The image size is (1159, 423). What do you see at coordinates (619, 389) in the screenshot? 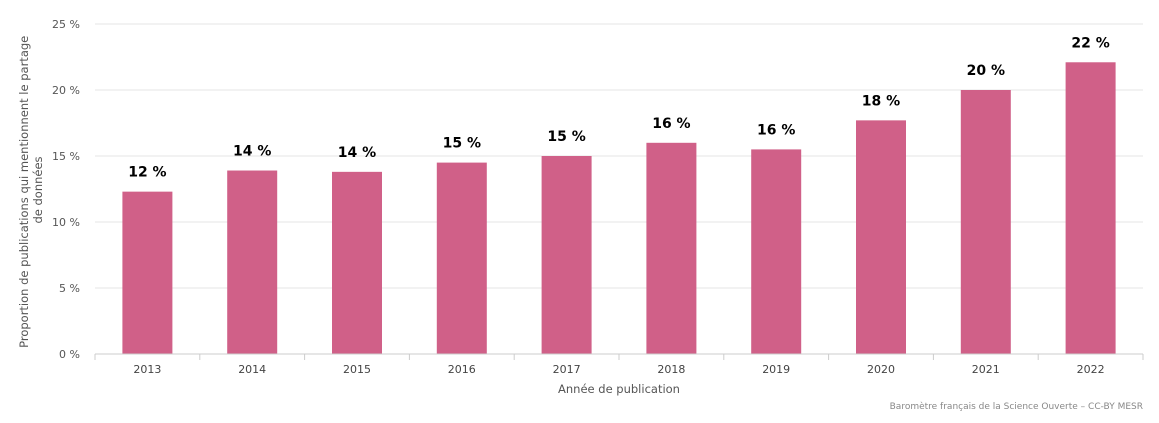
I see `x-axis-label: Année de publication` at bounding box center [619, 389].